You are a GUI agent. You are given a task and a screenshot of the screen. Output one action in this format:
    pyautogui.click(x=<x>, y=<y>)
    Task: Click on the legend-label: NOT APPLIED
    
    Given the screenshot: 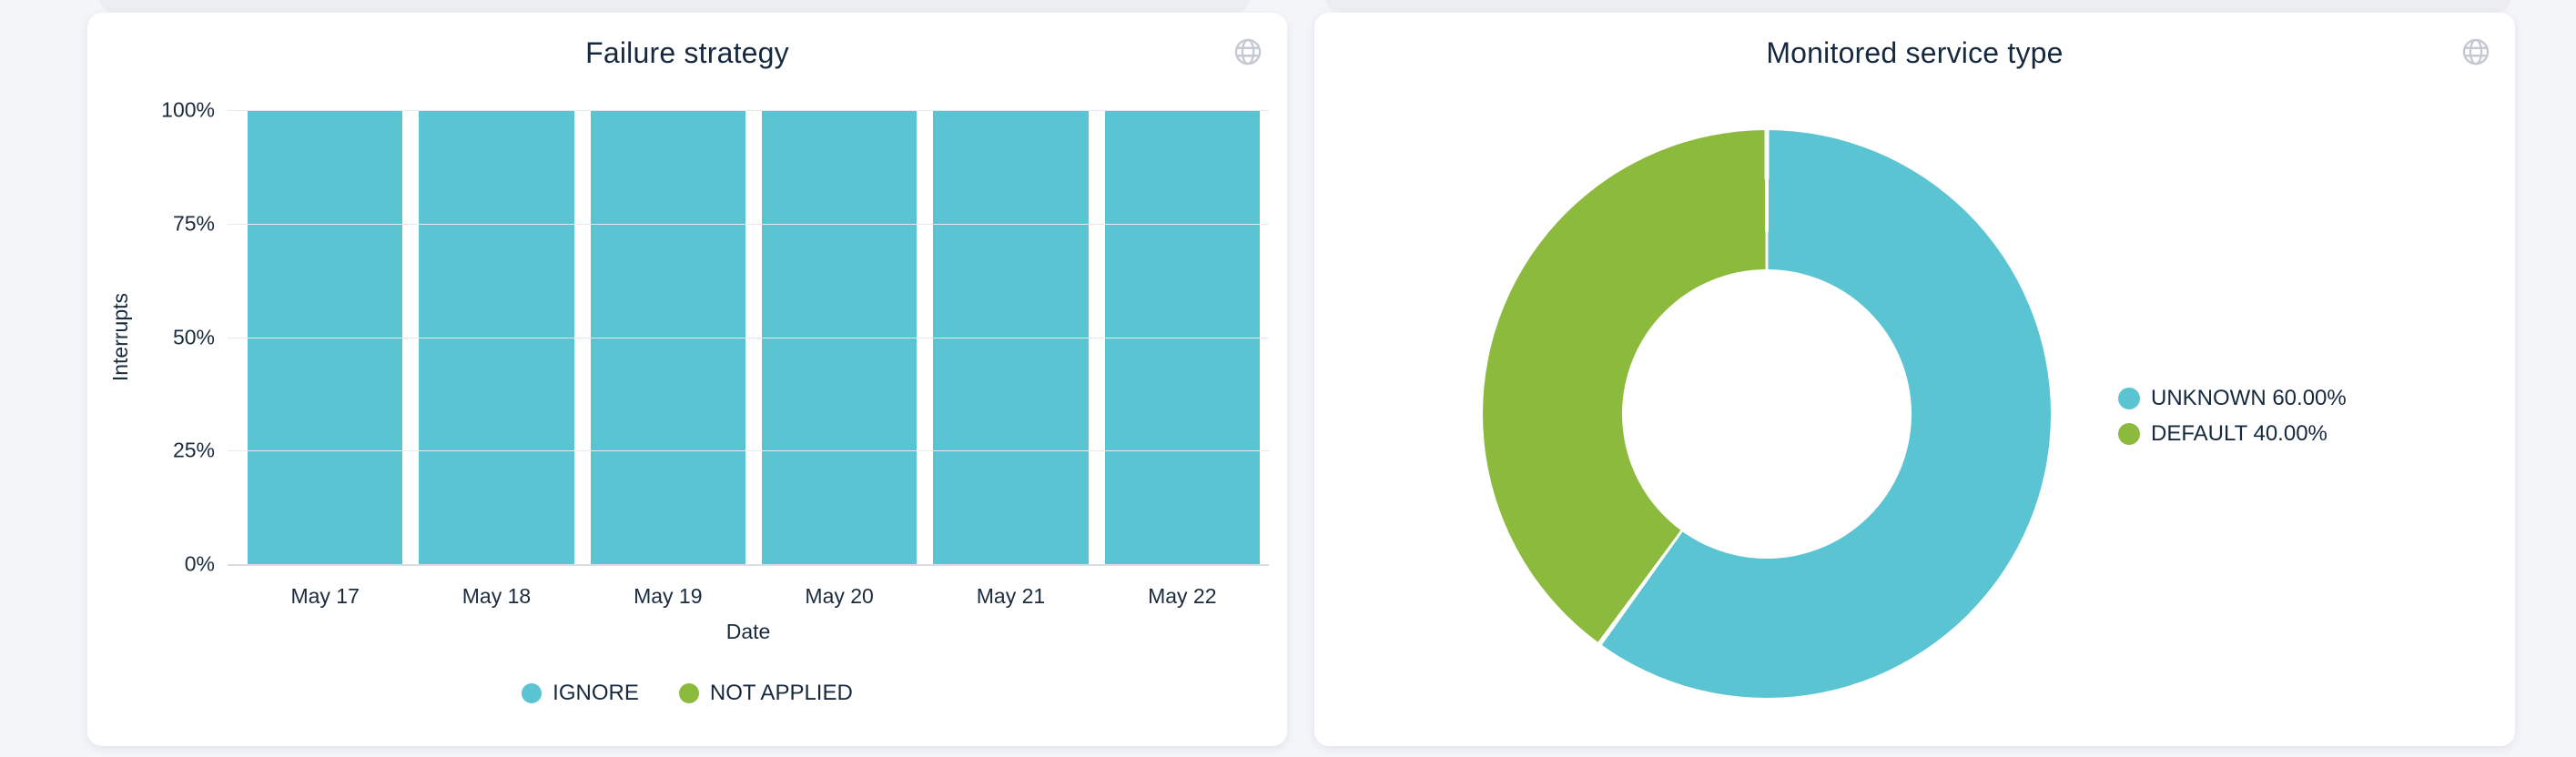 What is the action you would take?
    pyautogui.click(x=781, y=693)
    